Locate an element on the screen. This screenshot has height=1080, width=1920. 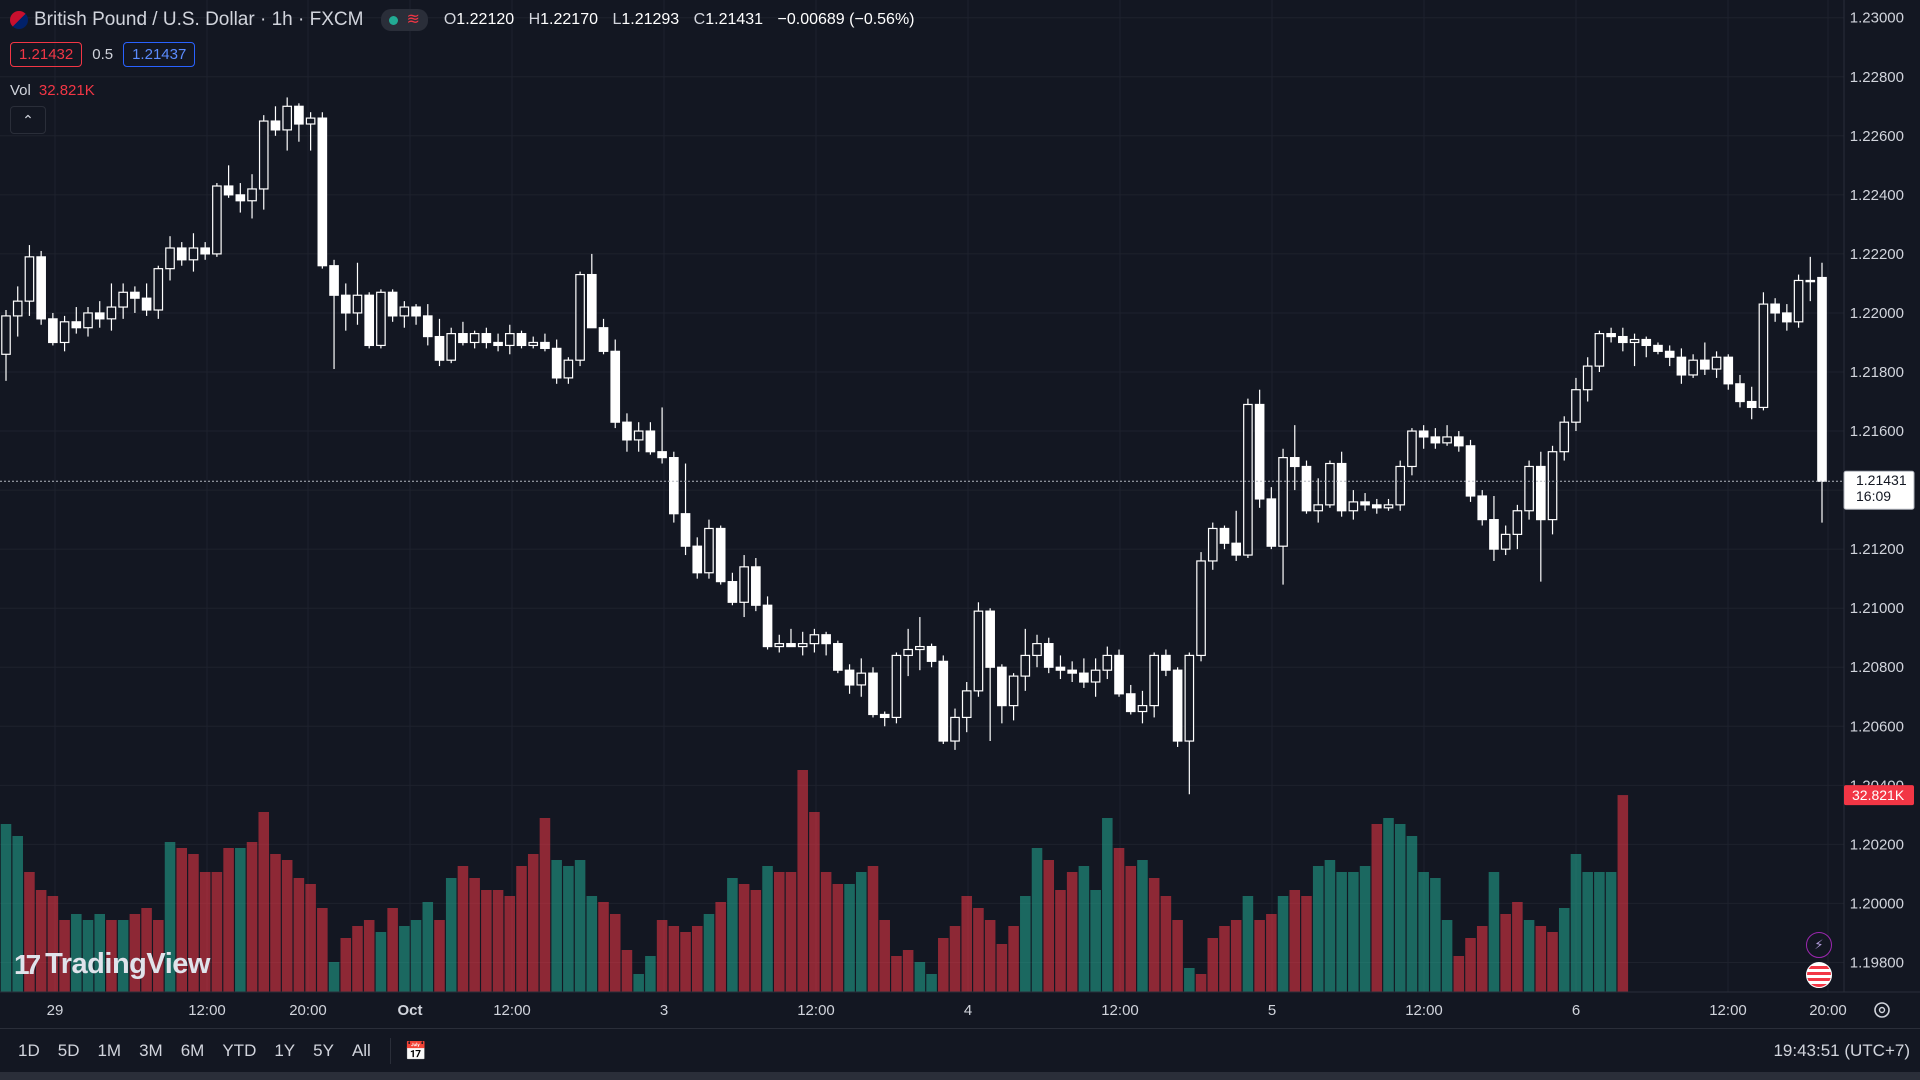
gbp-usd-flag-icon is located at coordinates (19, 20).